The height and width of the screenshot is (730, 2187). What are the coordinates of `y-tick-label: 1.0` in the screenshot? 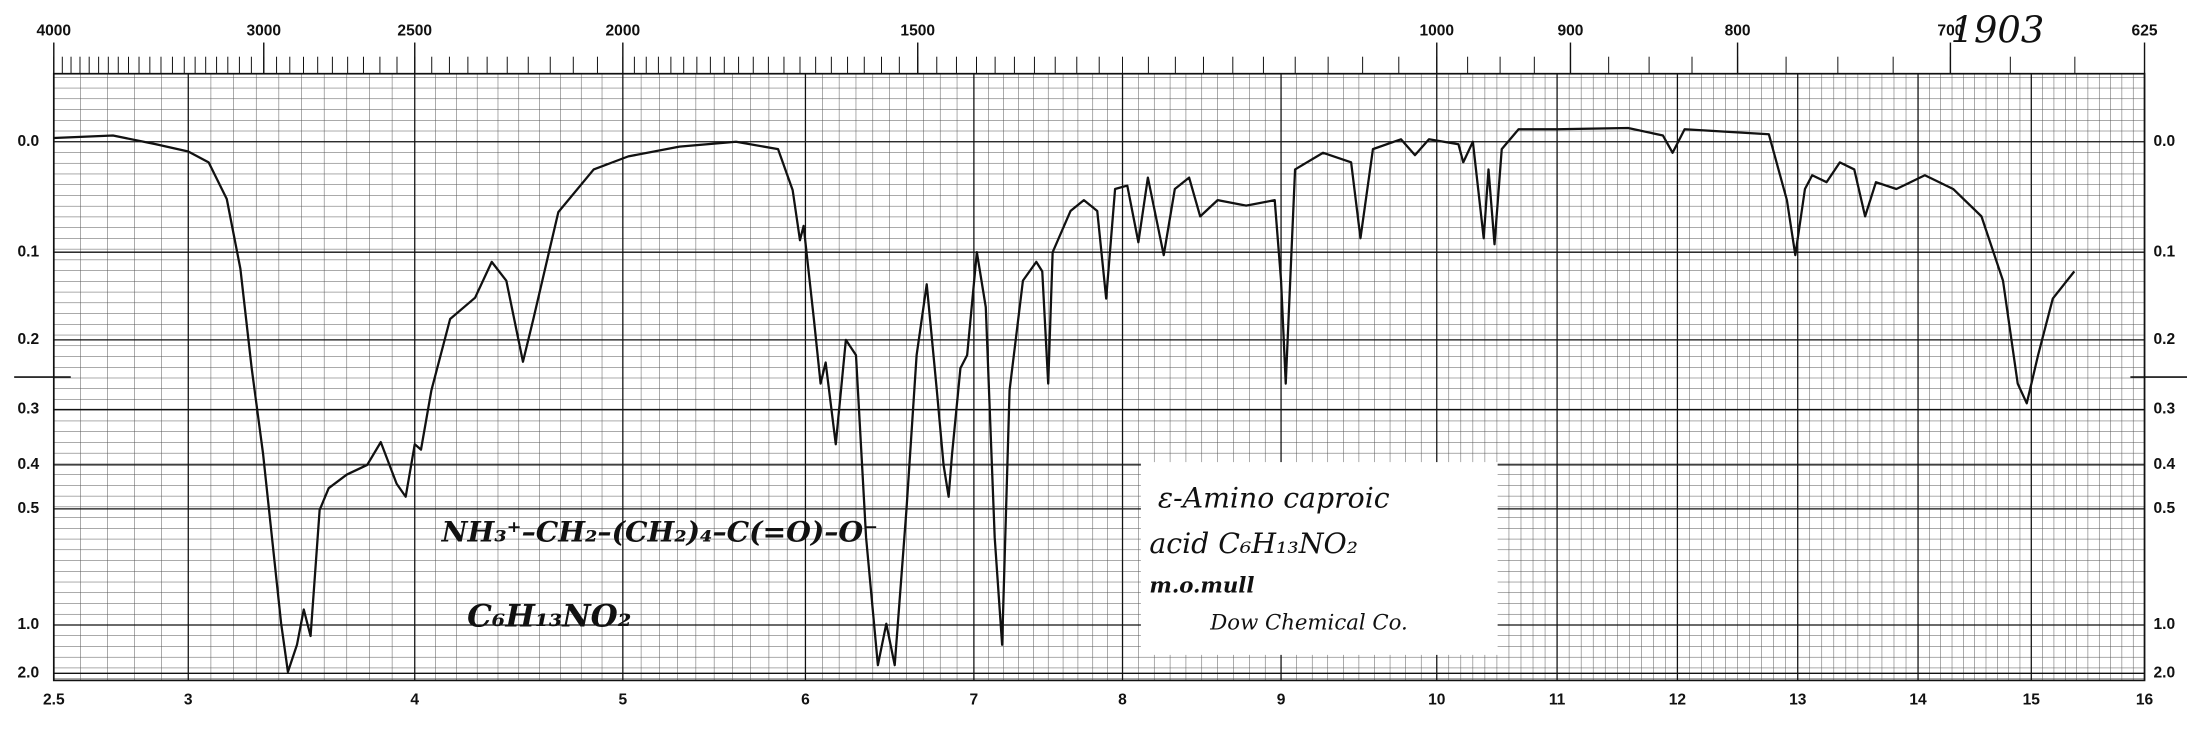 It's located at (28, 624).